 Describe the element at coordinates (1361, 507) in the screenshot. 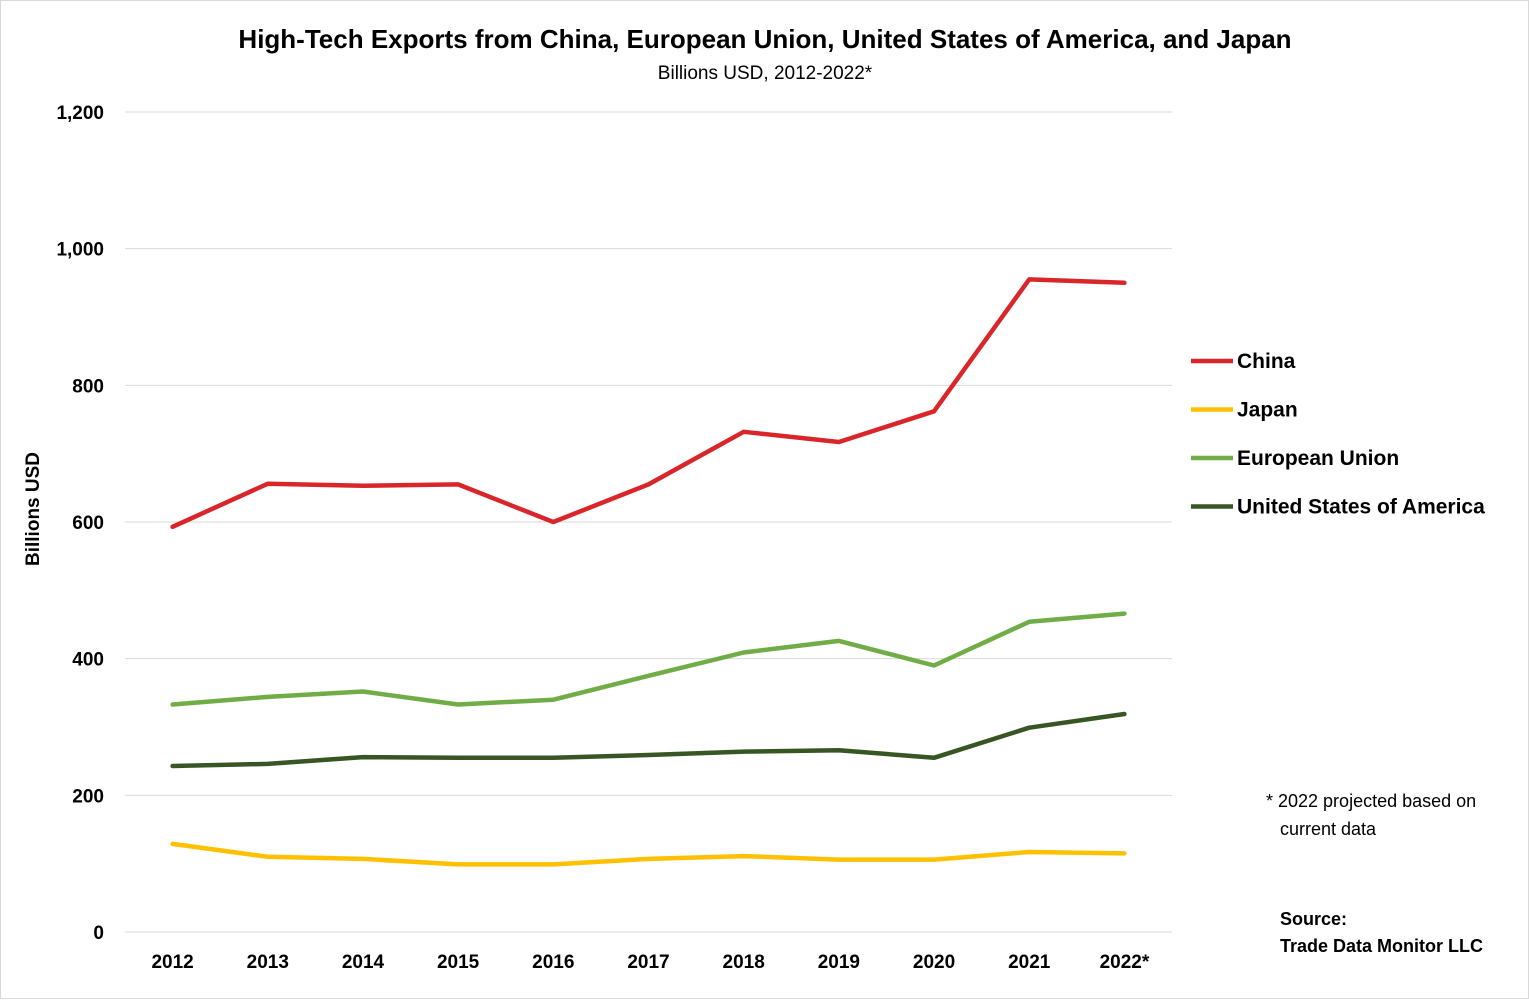

I see `legend-label-united-states-of-america: United States of America` at that location.